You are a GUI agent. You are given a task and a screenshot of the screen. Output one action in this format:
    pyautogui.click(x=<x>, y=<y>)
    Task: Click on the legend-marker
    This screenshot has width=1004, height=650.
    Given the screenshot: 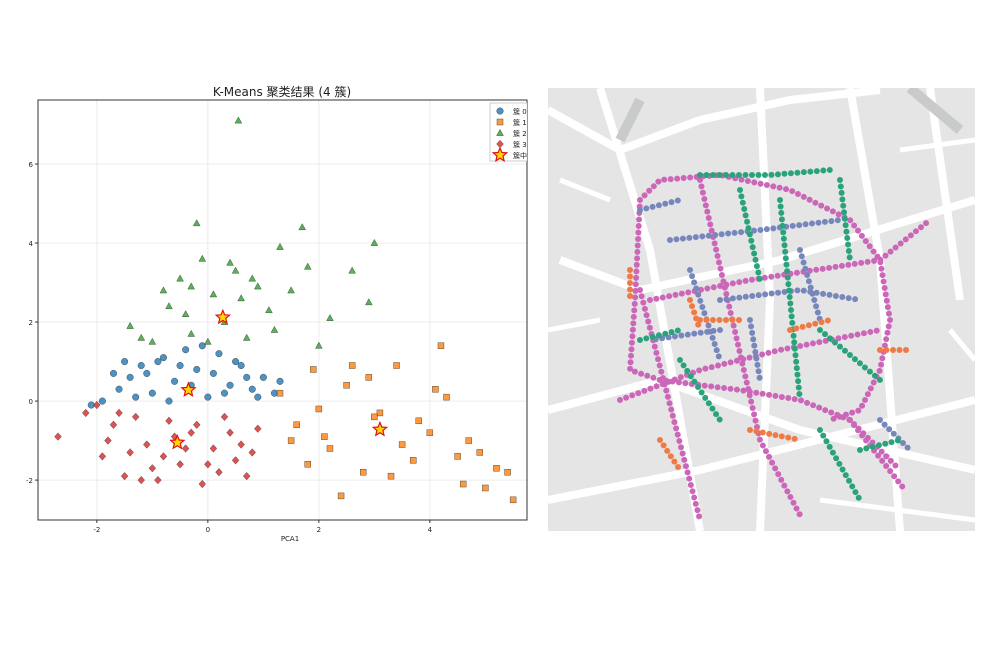 What is the action you would take?
    pyautogui.click(x=500, y=154)
    